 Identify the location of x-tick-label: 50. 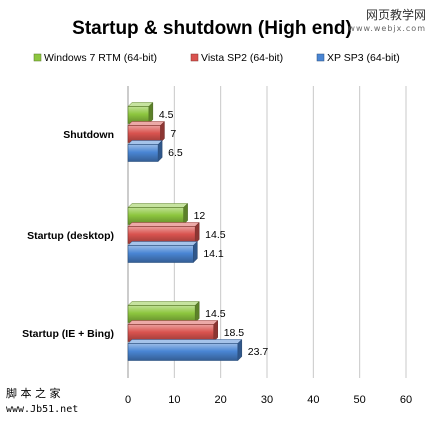
(360, 400).